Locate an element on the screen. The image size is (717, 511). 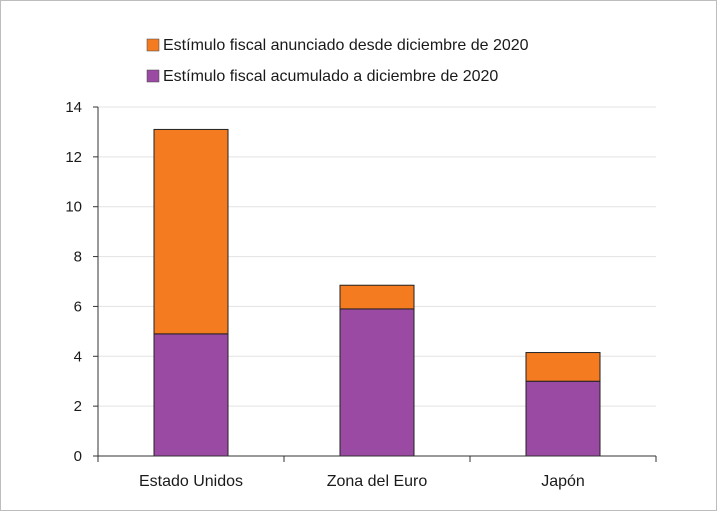
y-tick-label: 14 is located at coordinates (73, 107).